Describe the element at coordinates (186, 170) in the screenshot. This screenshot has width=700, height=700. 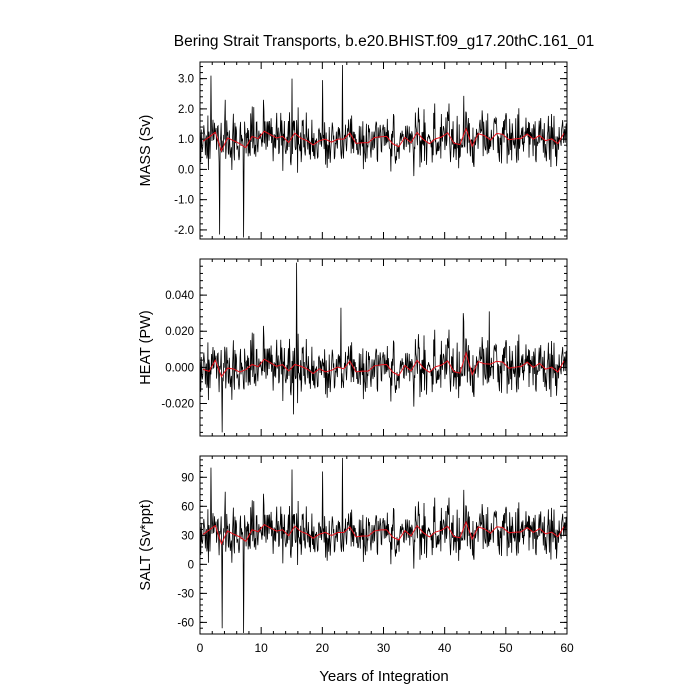
I see `mass-y-tick-label: 0.0` at that location.